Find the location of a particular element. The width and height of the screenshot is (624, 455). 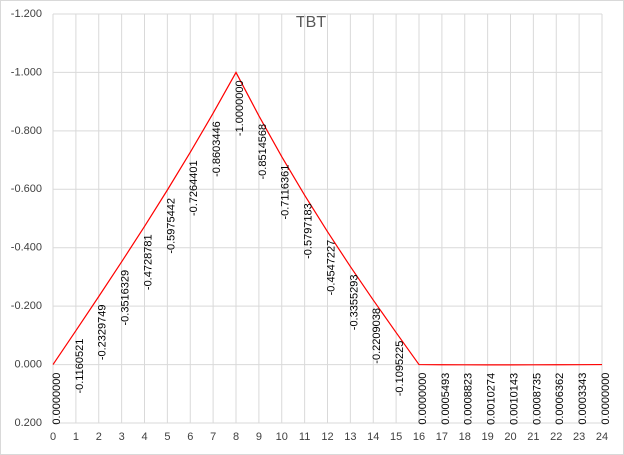

data-label: -0.3516329 is located at coordinates (126, 298).